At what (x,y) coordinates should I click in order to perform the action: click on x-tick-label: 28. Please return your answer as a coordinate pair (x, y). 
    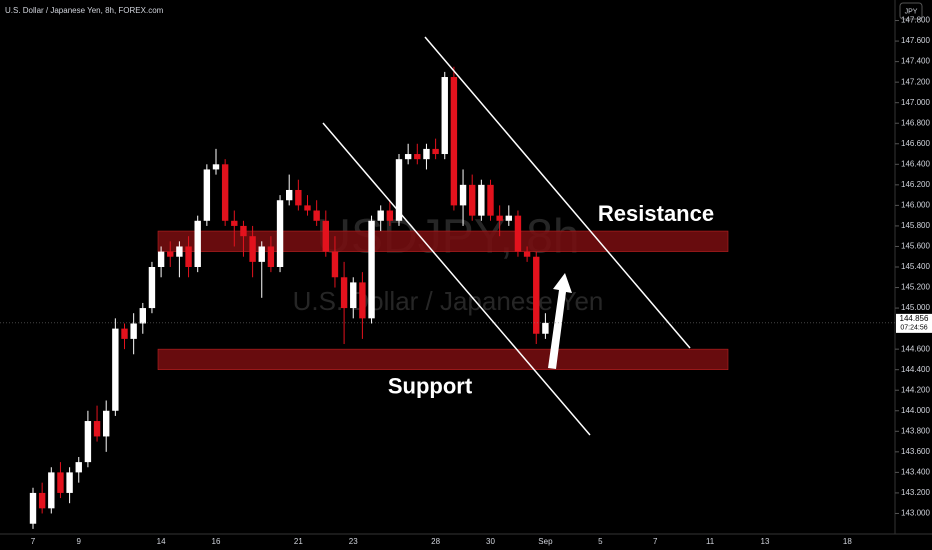
    Looking at the image, I should click on (435, 541).